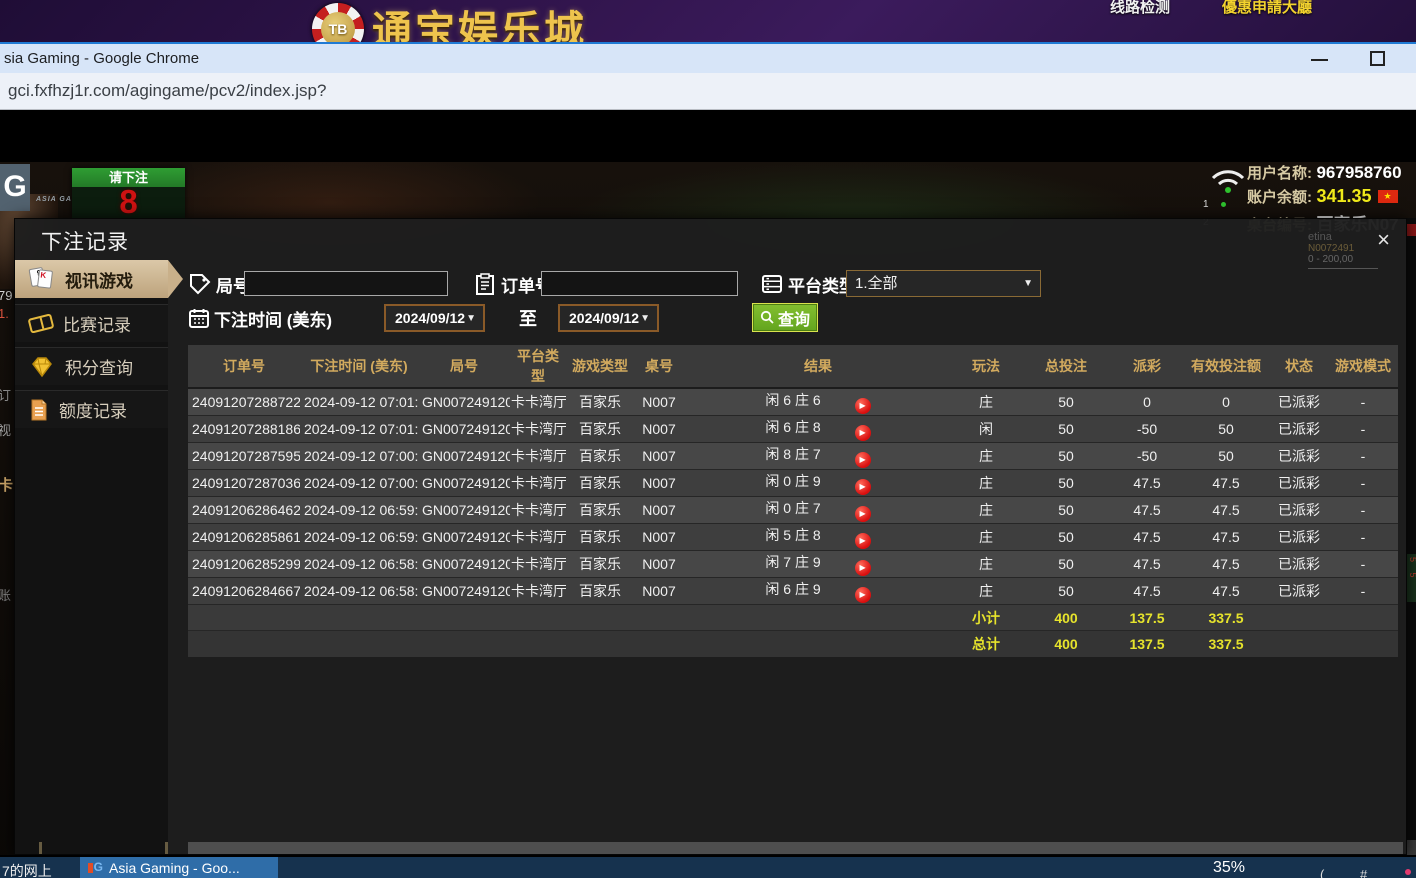  What do you see at coordinates (6, 295) in the screenshot?
I see `bg-fragment: 79` at bounding box center [6, 295].